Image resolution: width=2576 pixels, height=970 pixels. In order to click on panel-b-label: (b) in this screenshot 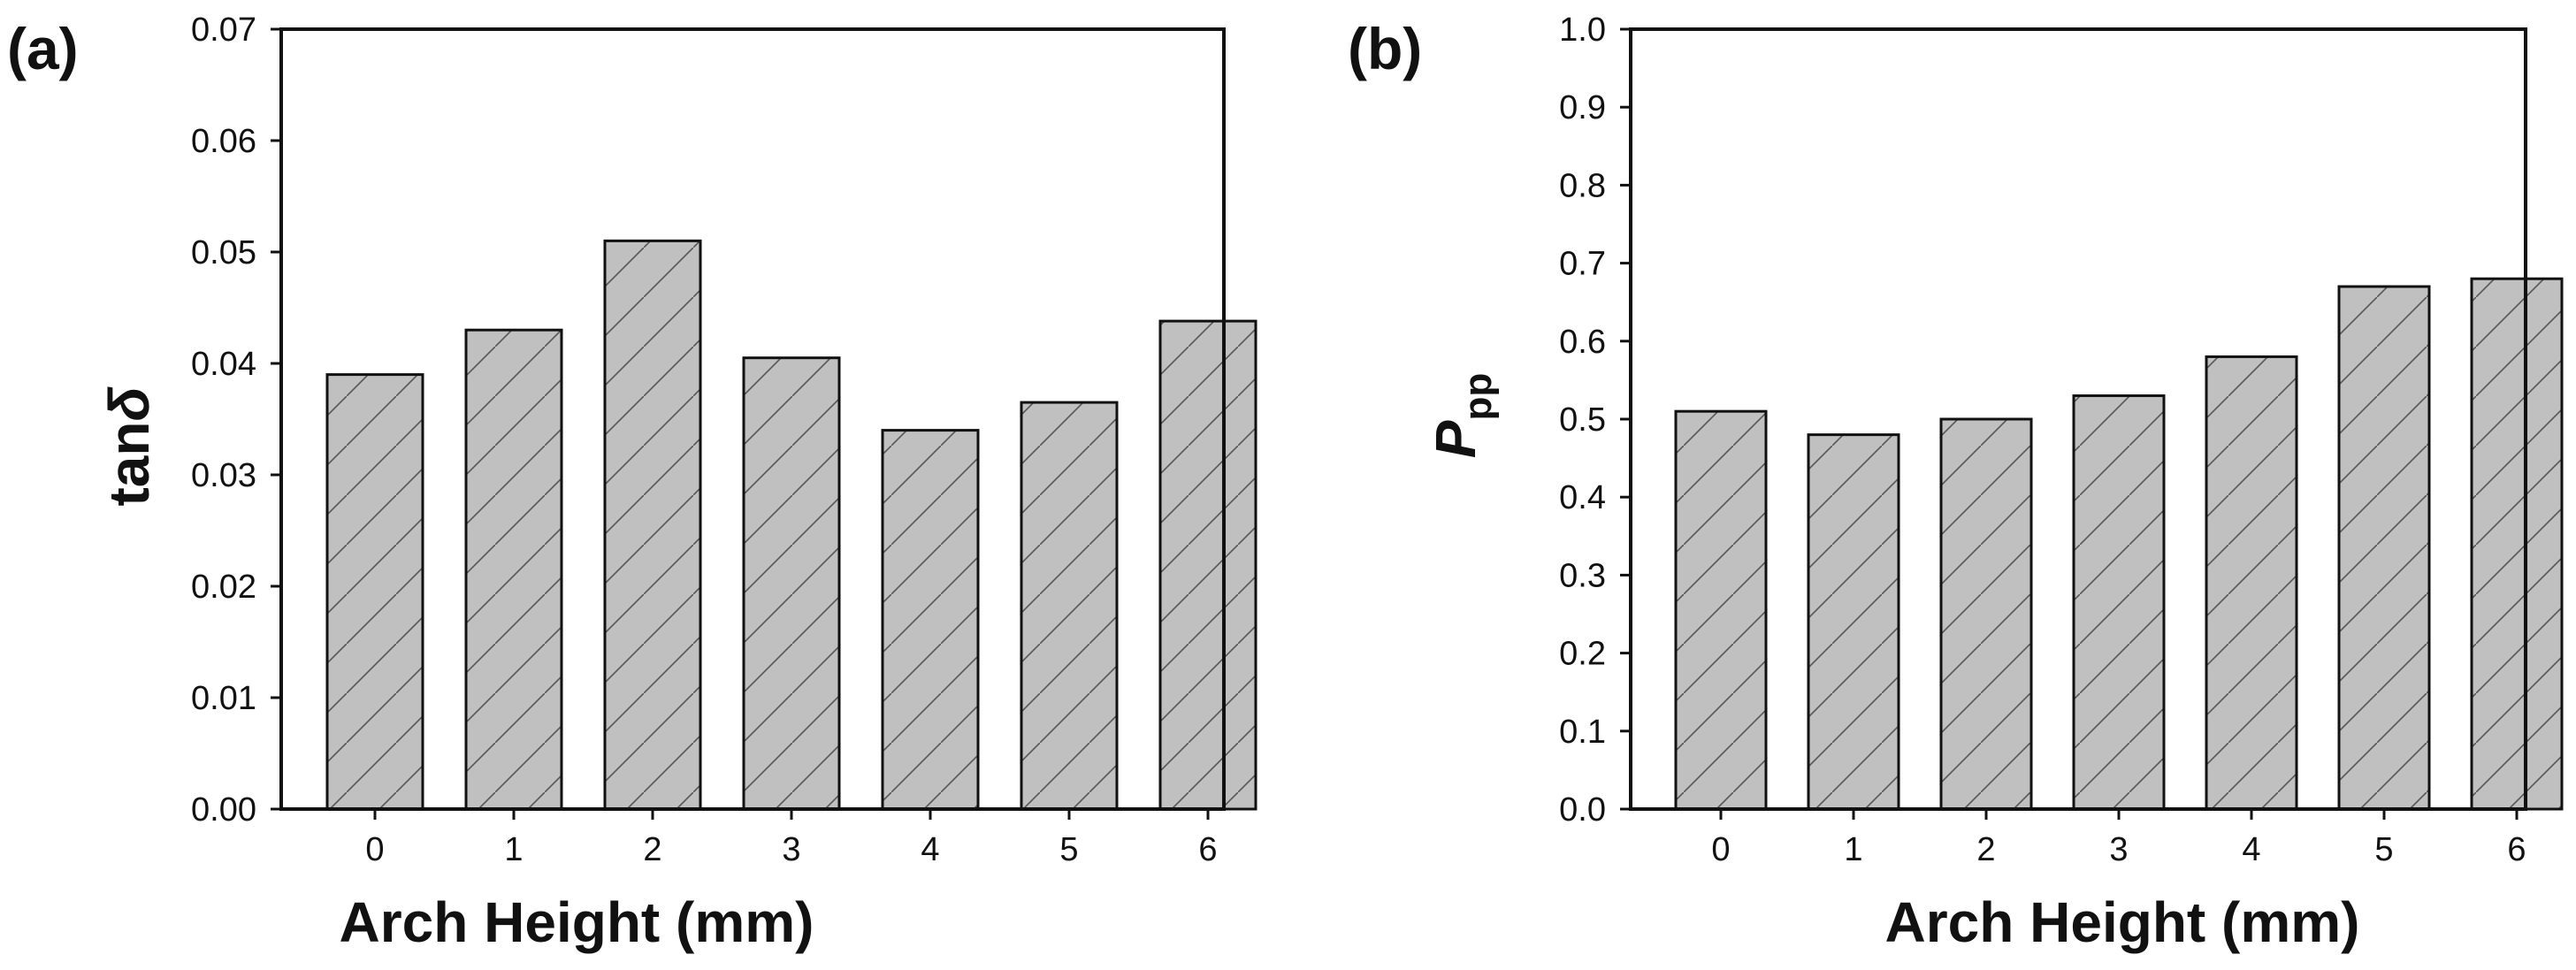, I will do `click(1385, 48)`.